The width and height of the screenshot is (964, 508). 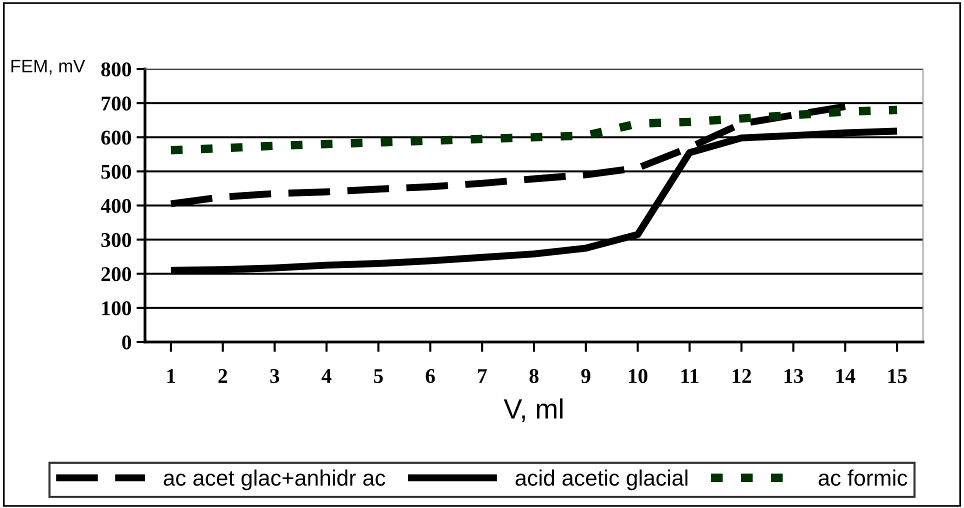 What do you see at coordinates (171, 376) in the screenshot?
I see `x-tick-label: 1` at bounding box center [171, 376].